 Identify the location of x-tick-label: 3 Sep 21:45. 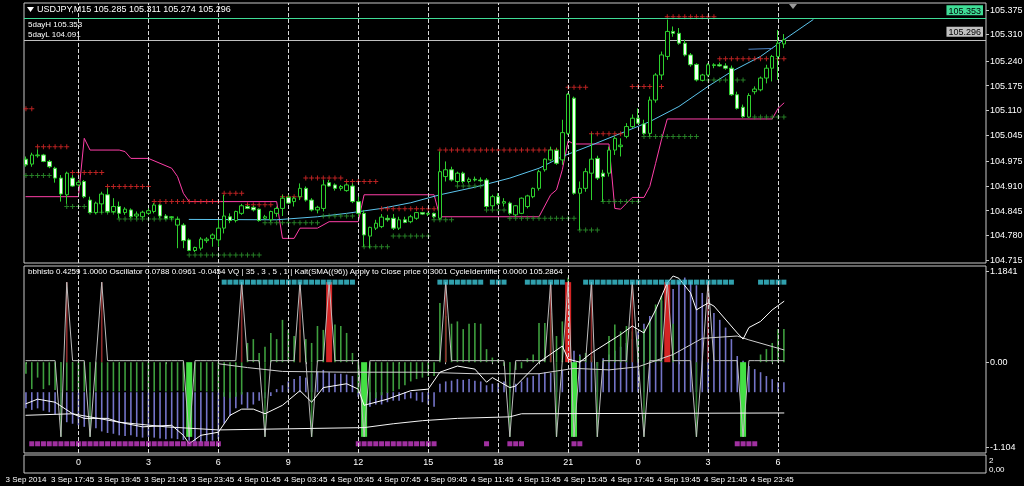
(166, 479).